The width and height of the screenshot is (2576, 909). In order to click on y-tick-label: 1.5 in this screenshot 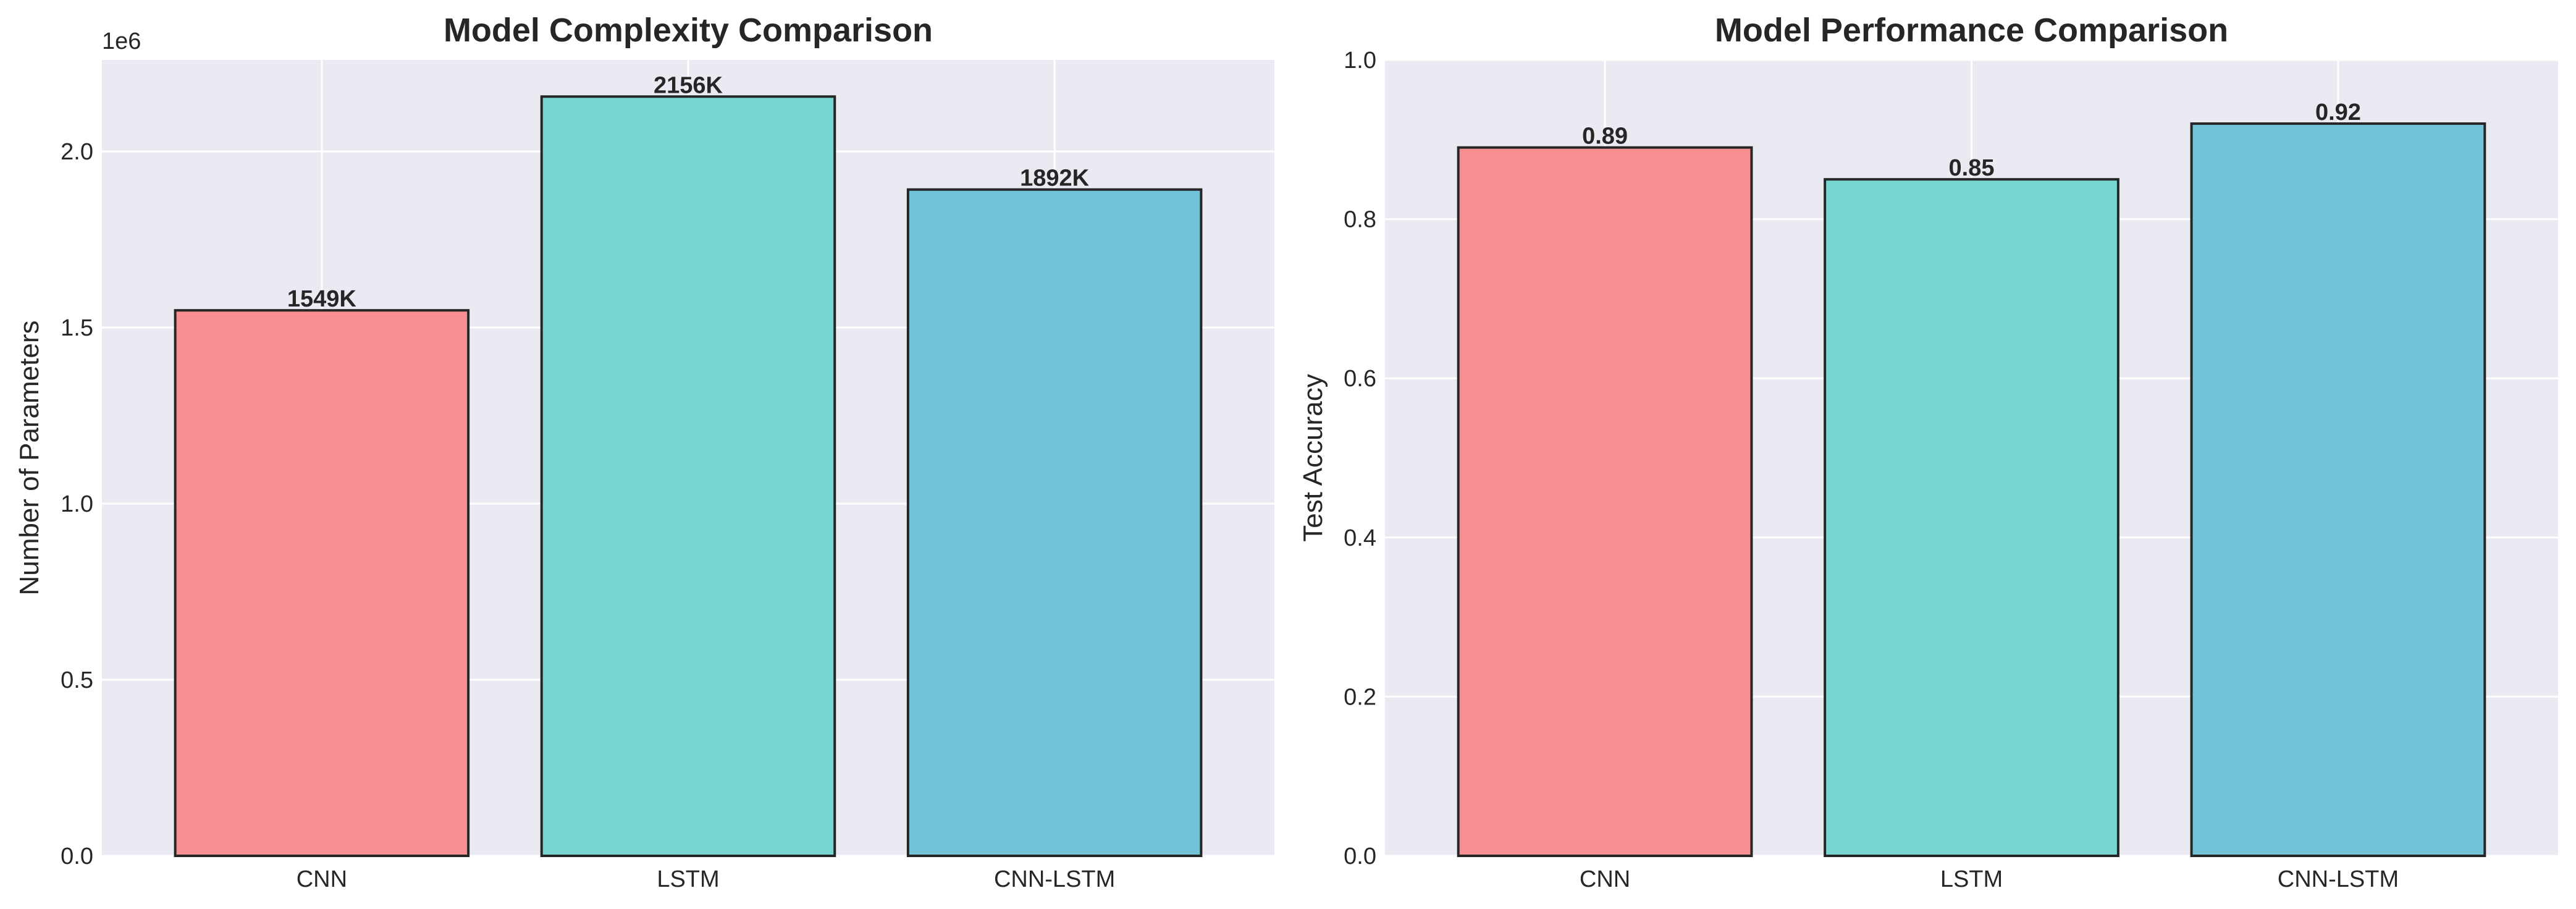, I will do `click(77, 328)`.